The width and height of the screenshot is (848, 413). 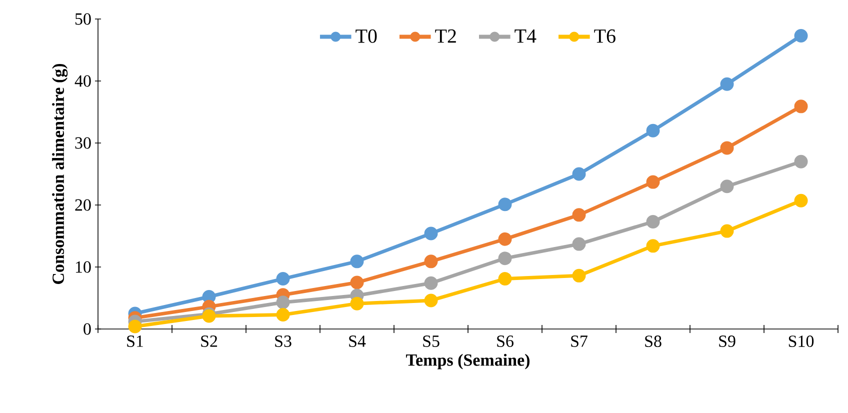 I want to click on legend-label: T2, so click(x=445, y=36).